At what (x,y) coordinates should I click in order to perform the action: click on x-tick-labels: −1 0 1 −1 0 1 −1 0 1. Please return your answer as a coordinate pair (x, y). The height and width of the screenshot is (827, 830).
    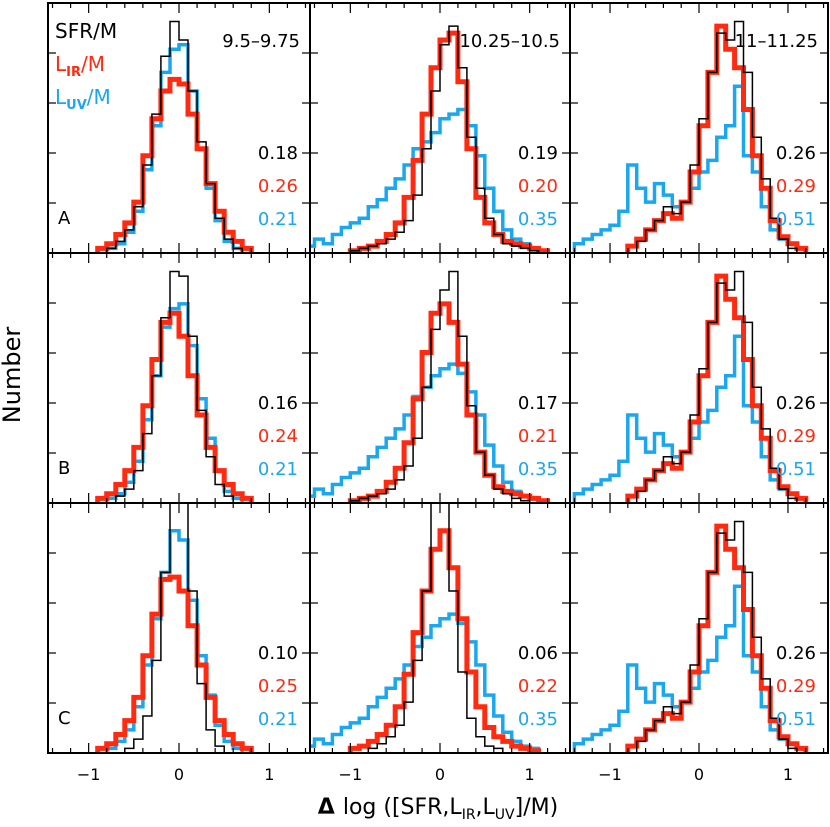
    Looking at the image, I should click on (435, 774).